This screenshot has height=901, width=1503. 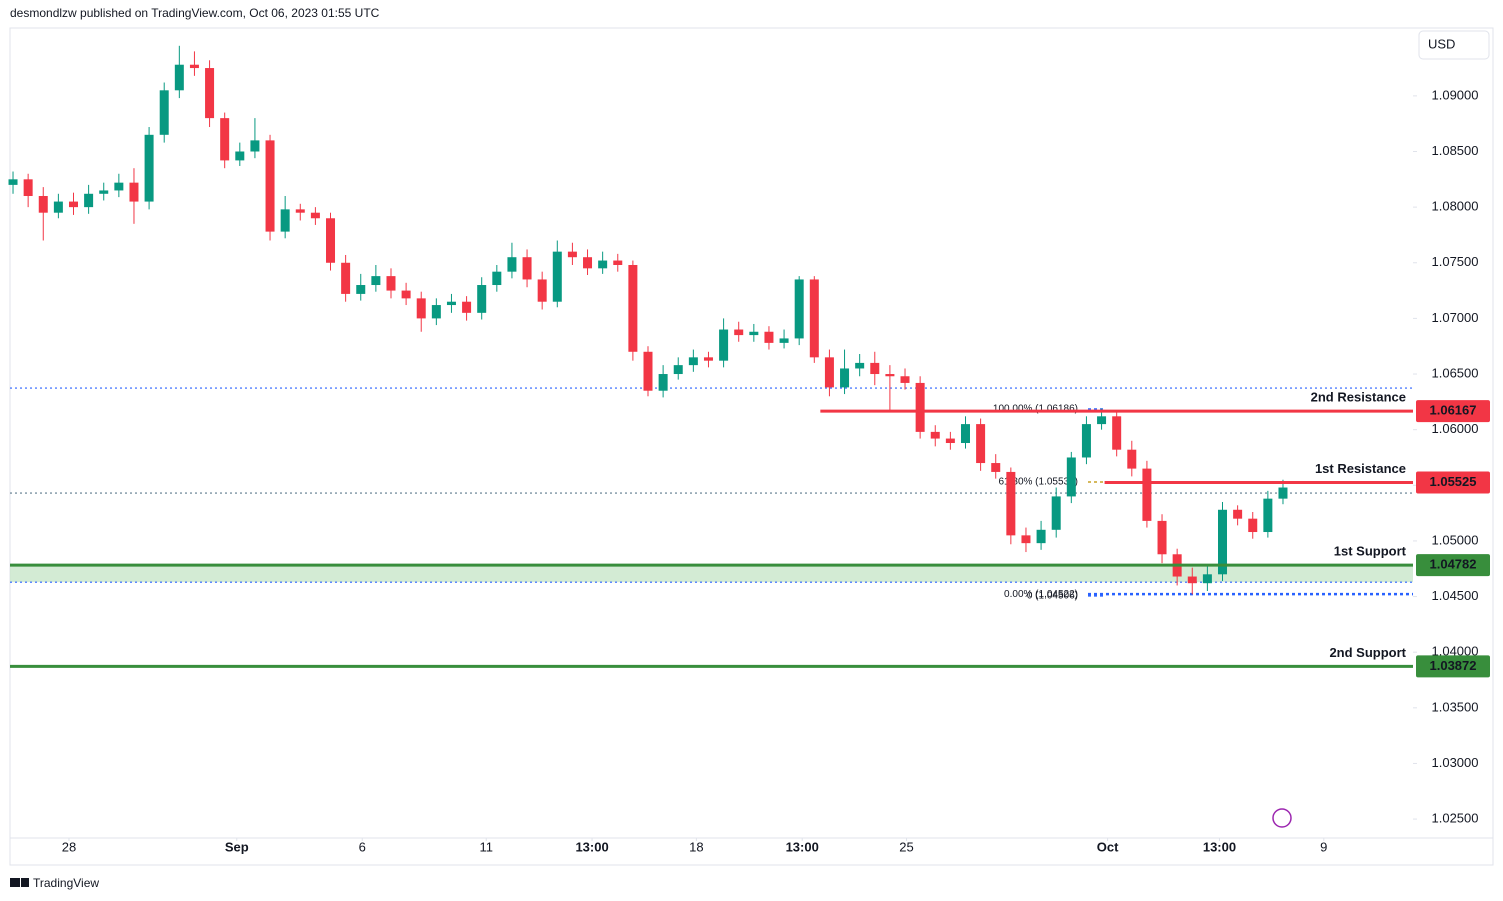 What do you see at coordinates (1455, 651) in the screenshot?
I see `y-tick-label: 1.04000` at bounding box center [1455, 651].